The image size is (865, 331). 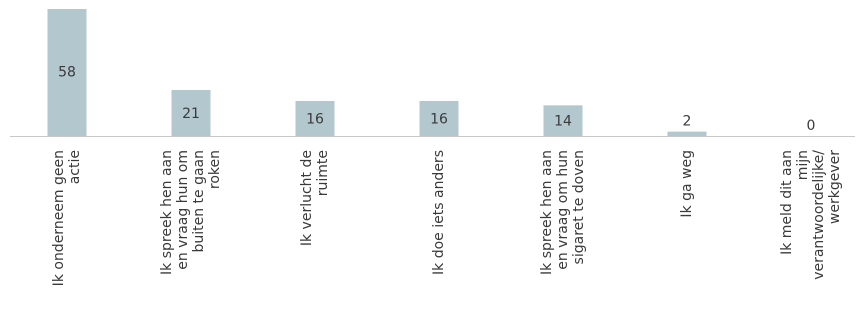 I want to click on category-label: Ik doe iets anders, so click(x=439, y=212).